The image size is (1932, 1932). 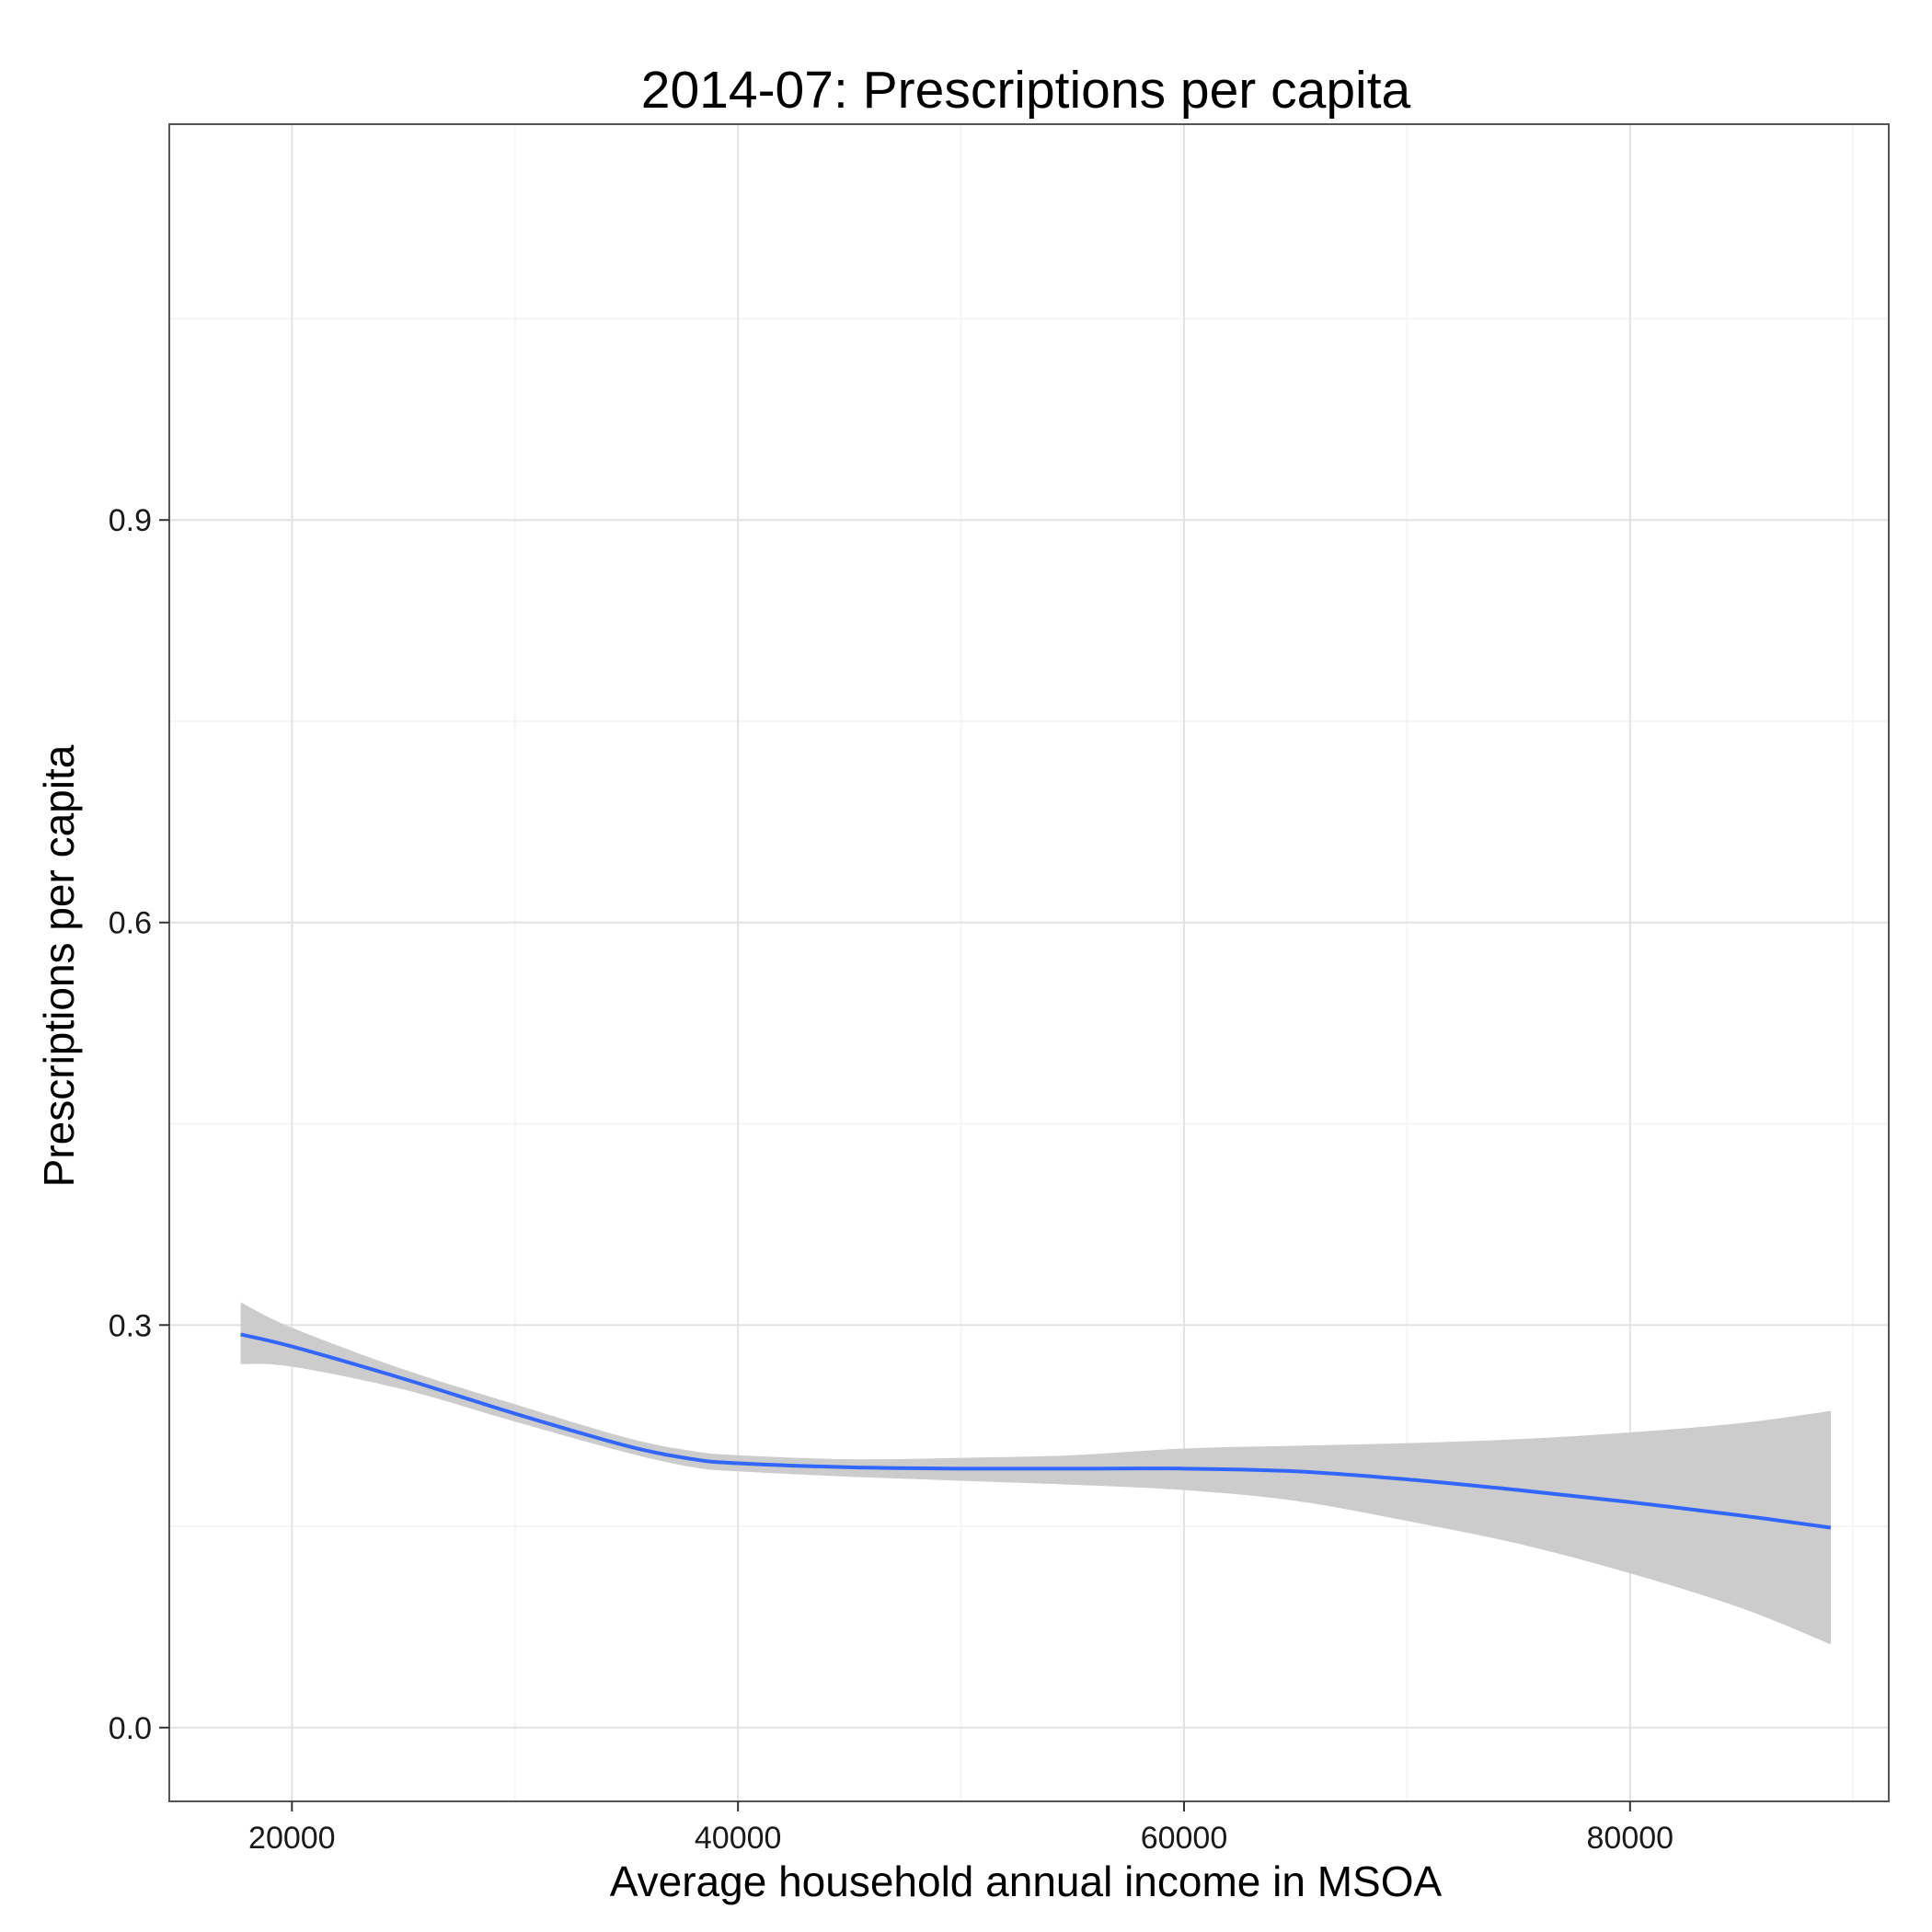 I want to click on x-tick-label: 80000, so click(x=1630, y=1838).